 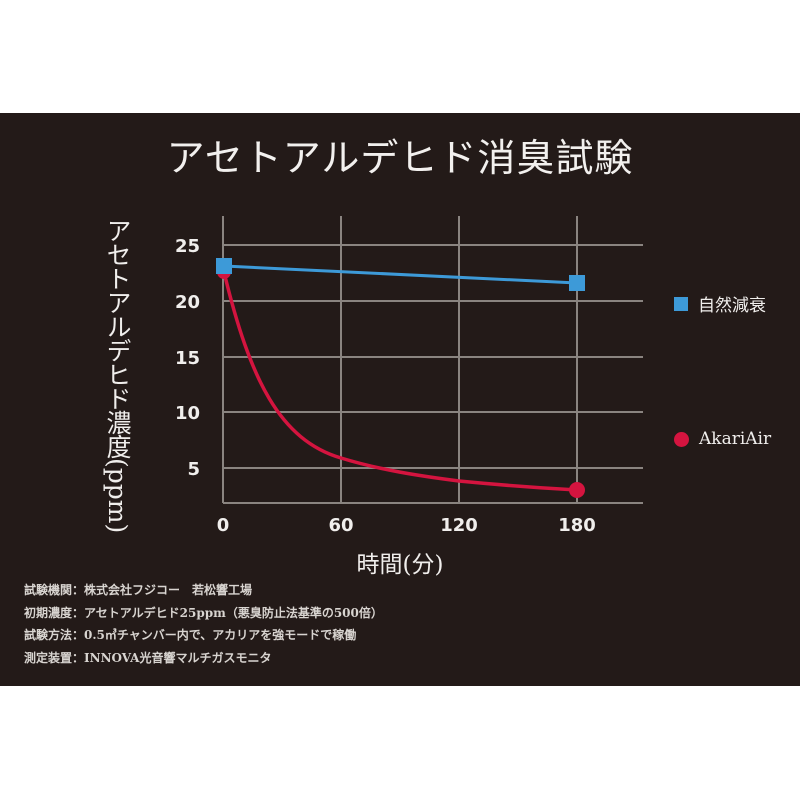 I want to click on y-tick: 25, so click(x=187, y=246).